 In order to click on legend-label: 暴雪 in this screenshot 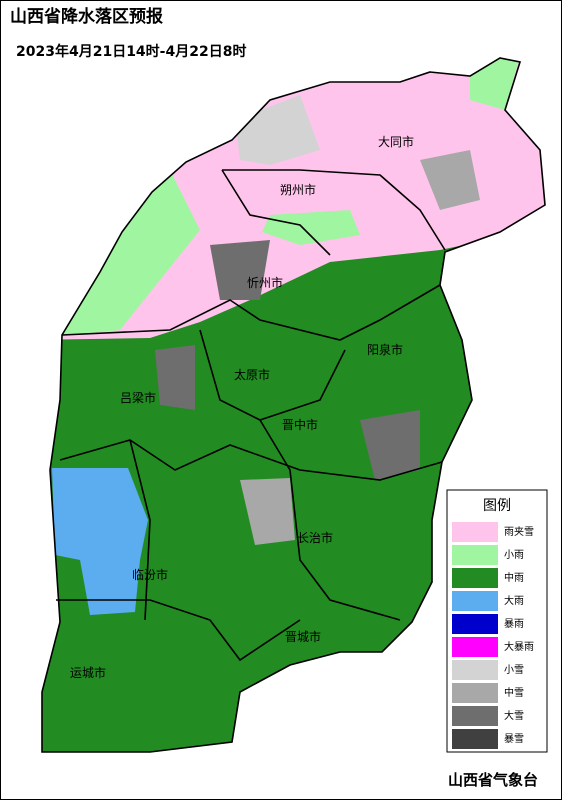, I will do `click(514, 739)`.